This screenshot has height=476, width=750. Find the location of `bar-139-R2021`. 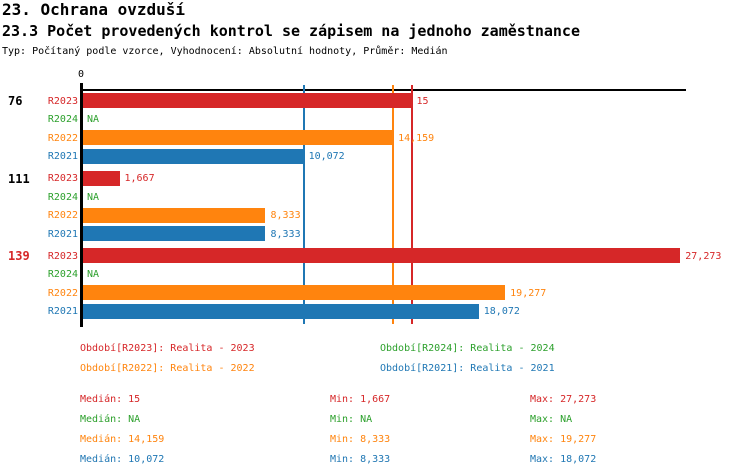

bar-139-R2021 is located at coordinates (281, 311).